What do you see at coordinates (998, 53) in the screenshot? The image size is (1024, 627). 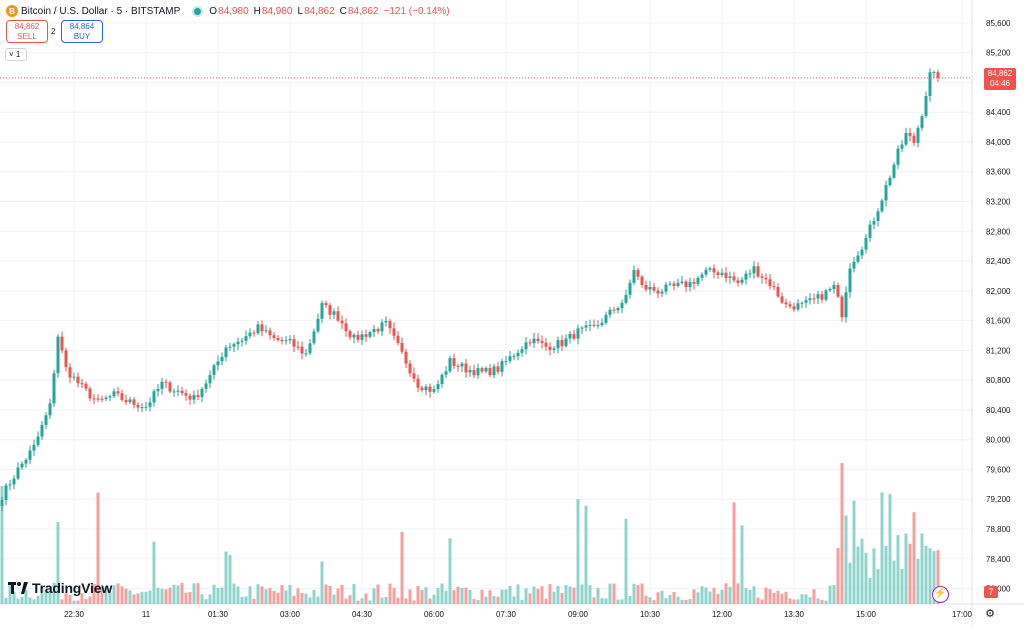 I see `y-tick-label: 85,200` at bounding box center [998, 53].